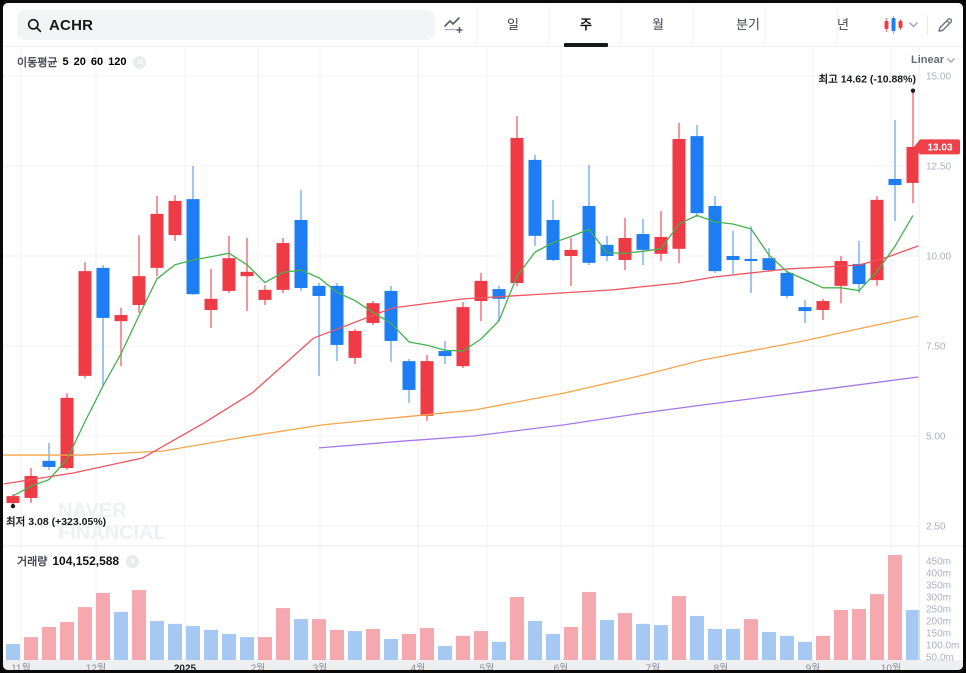  What do you see at coordinates (900, 25) in the screenshot?
I see `chart-type-selector` at bounding box center [900, 25].